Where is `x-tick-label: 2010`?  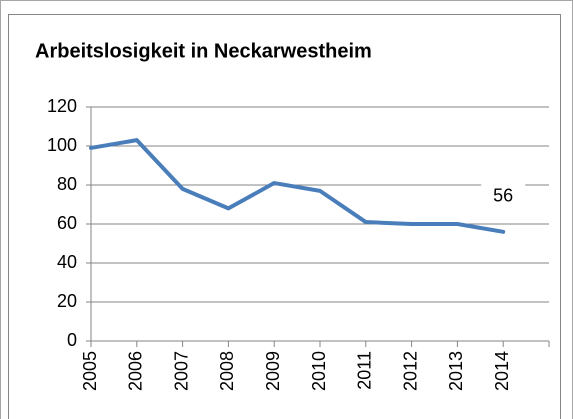
x-tick-label: 2010 is located at coordinates (319, 371).